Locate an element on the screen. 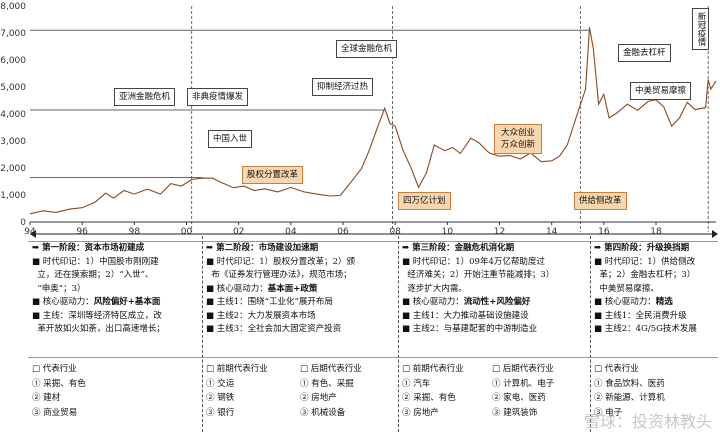  stage-2-early-industries: □ 前期代表行业 ① 交运 ② 钢铁 ③ 银行 is located at coordinates (237, 391).